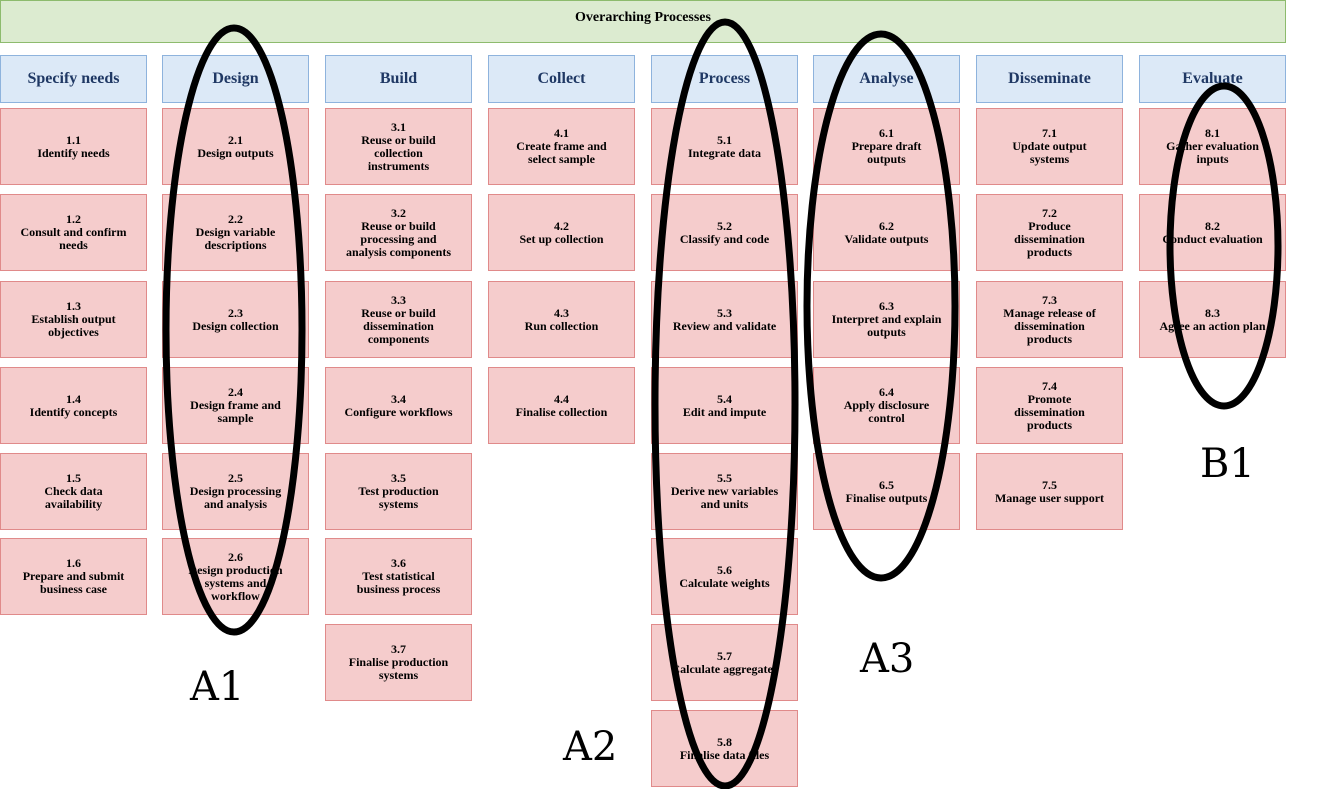  What do you see at coordinates (235, 152) in the screenshot?
I see `step-label: Design outputs` at bounding box center [235, 152].